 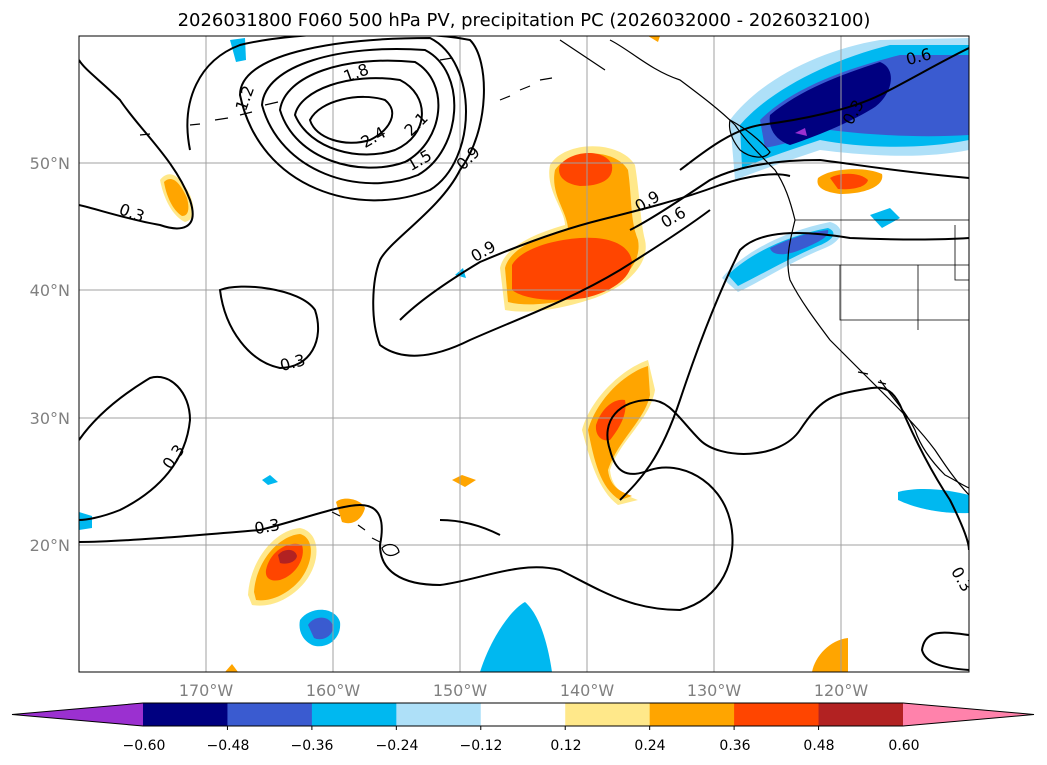 What do you see at coordinates (269, 327) in the screenshot?
I see `contour-0-3-loop` at bounding box center [269, 327].